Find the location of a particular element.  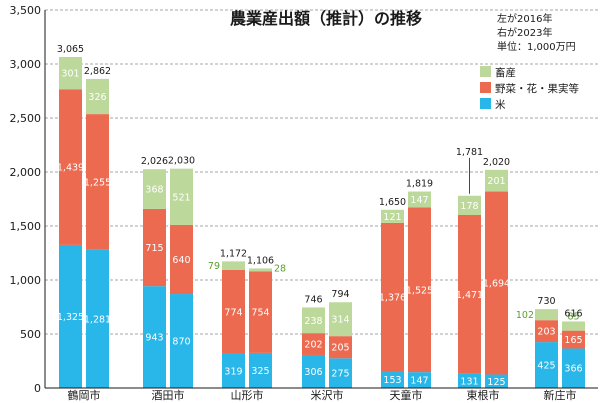

segment-value-label: 326 is located at coordinates (97, 97).